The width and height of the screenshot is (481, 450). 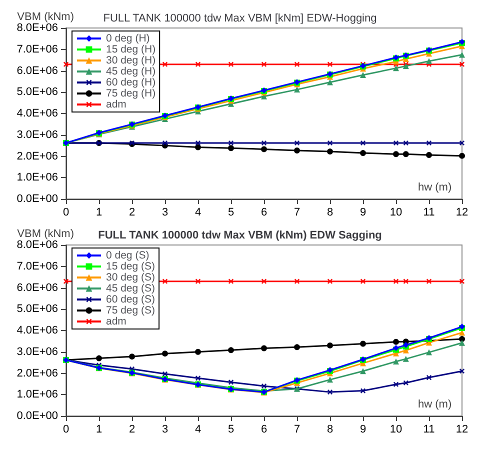 I want to click on y-tick-label: 8.0E+06, so click(x=37, y=245).